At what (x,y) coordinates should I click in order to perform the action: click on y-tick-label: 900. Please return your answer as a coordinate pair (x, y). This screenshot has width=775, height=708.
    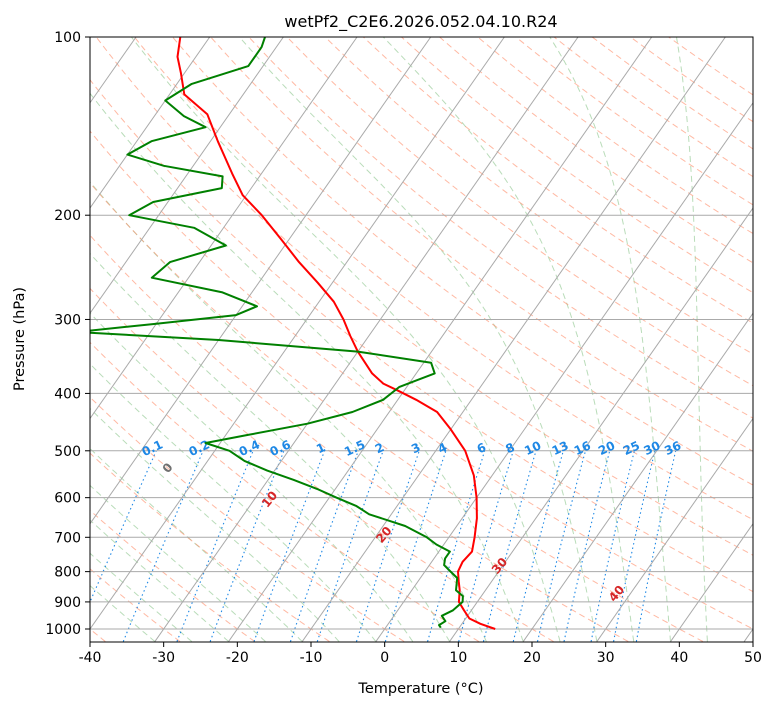
    Looking at the image, I should click on (67, 603).